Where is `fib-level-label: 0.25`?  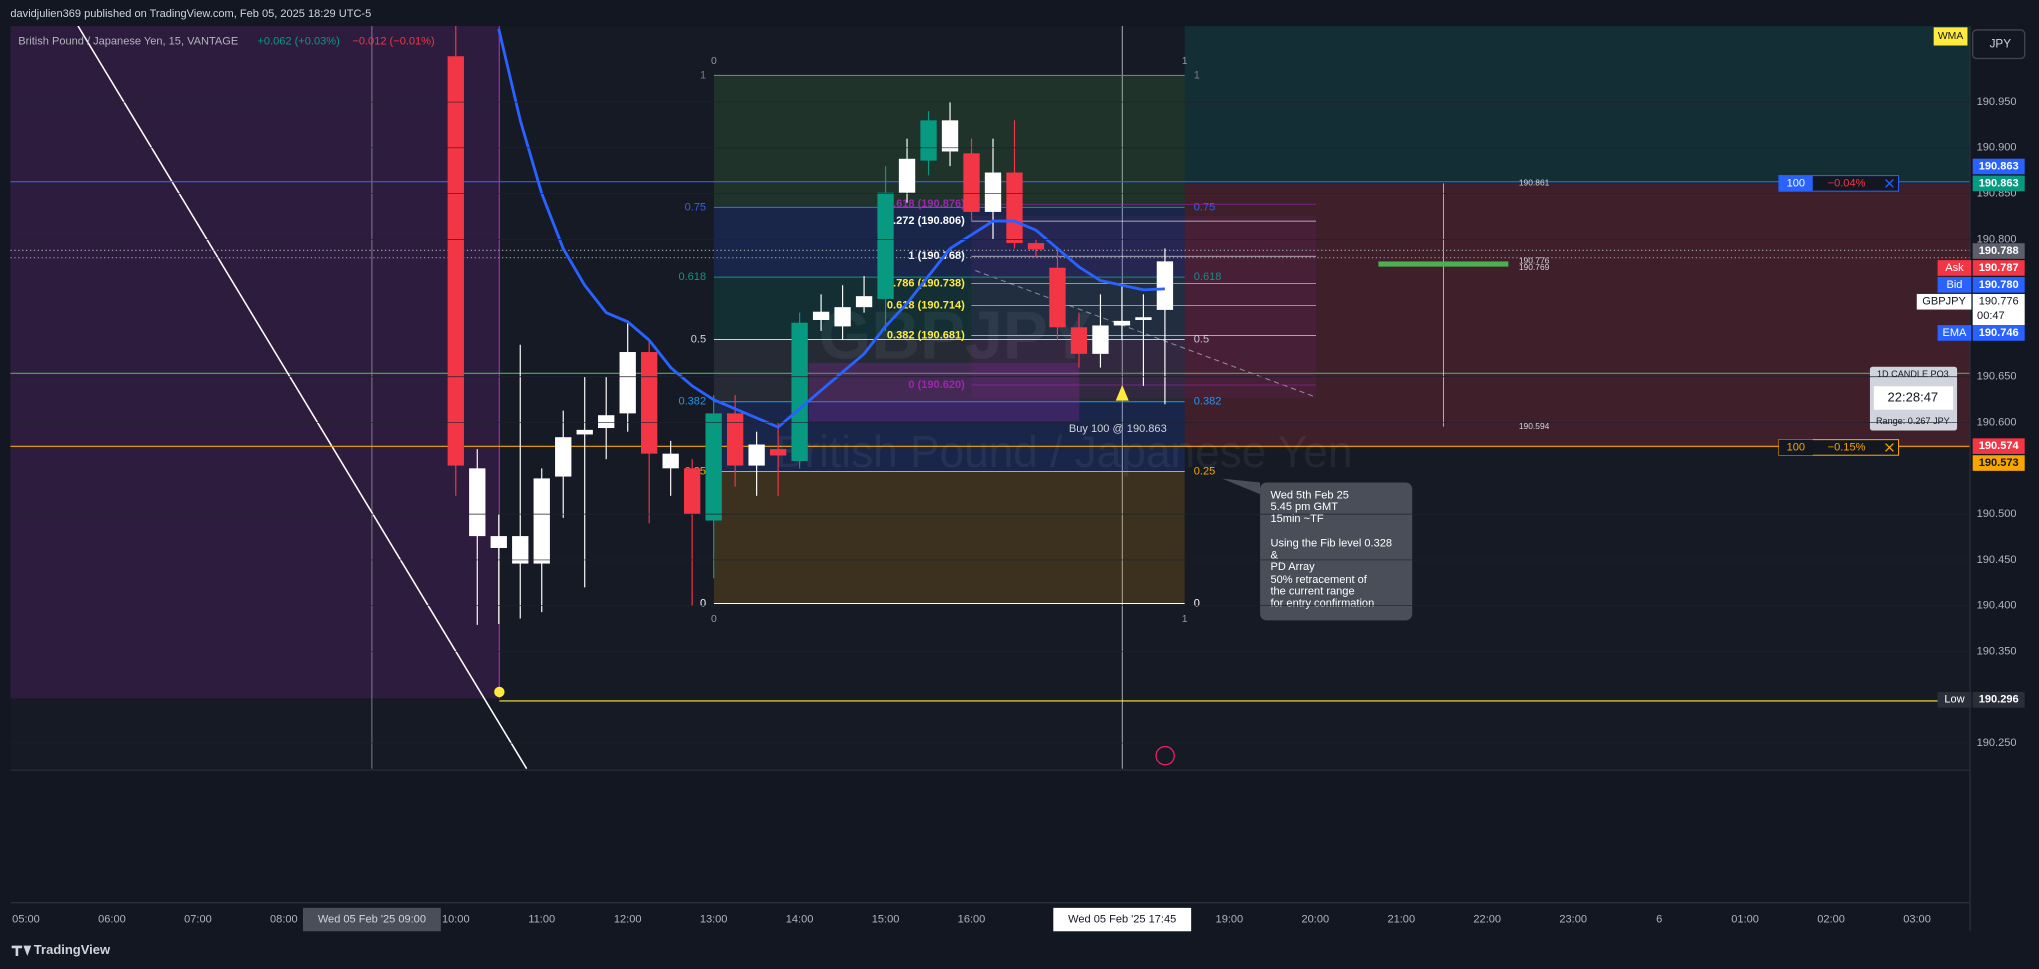
fib-level-label: 0.25 is located at coordinates (1205, 471).